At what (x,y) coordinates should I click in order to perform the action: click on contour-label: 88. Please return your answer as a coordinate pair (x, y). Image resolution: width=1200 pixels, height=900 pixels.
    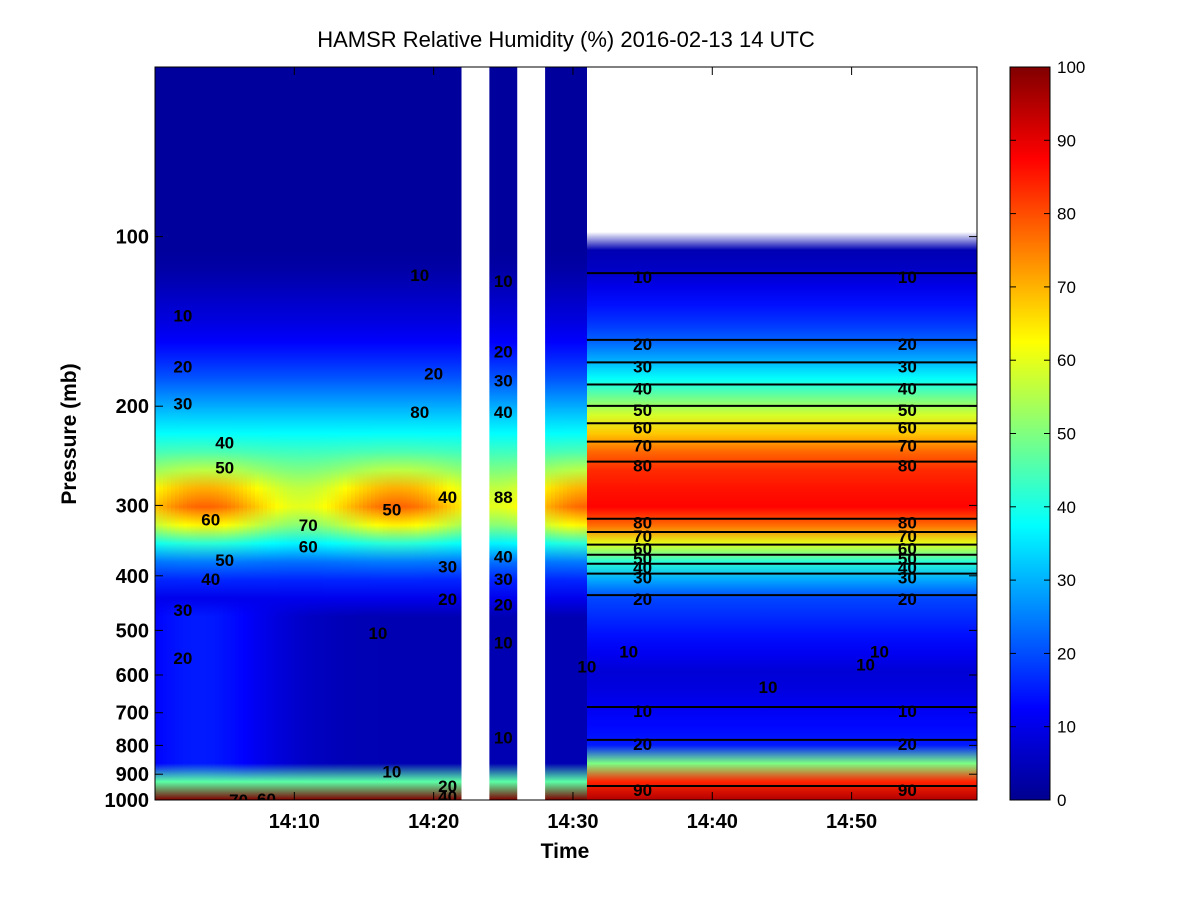
    Looking at the image, I should click on (503, 497).